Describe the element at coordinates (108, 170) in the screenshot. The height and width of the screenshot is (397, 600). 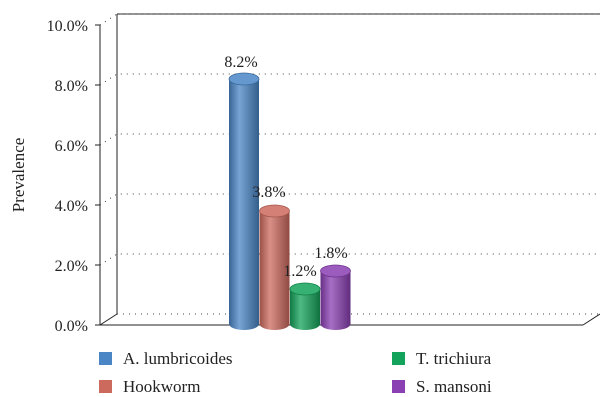
I see `back-wall-edge` at that location.